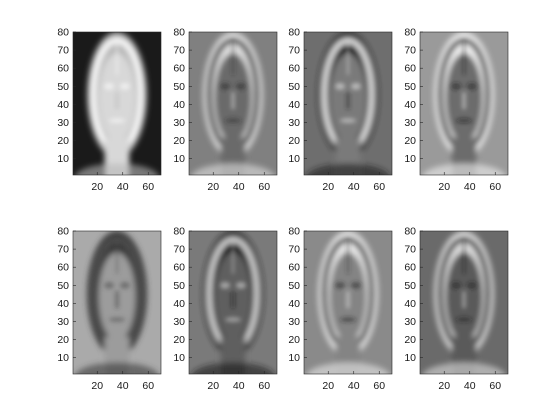 This screenshot has height=420, width=560. I want to click on eigenface-panel-7: 10 20 30 40 50 60 70 80 20 40 60, so click(340, 309).